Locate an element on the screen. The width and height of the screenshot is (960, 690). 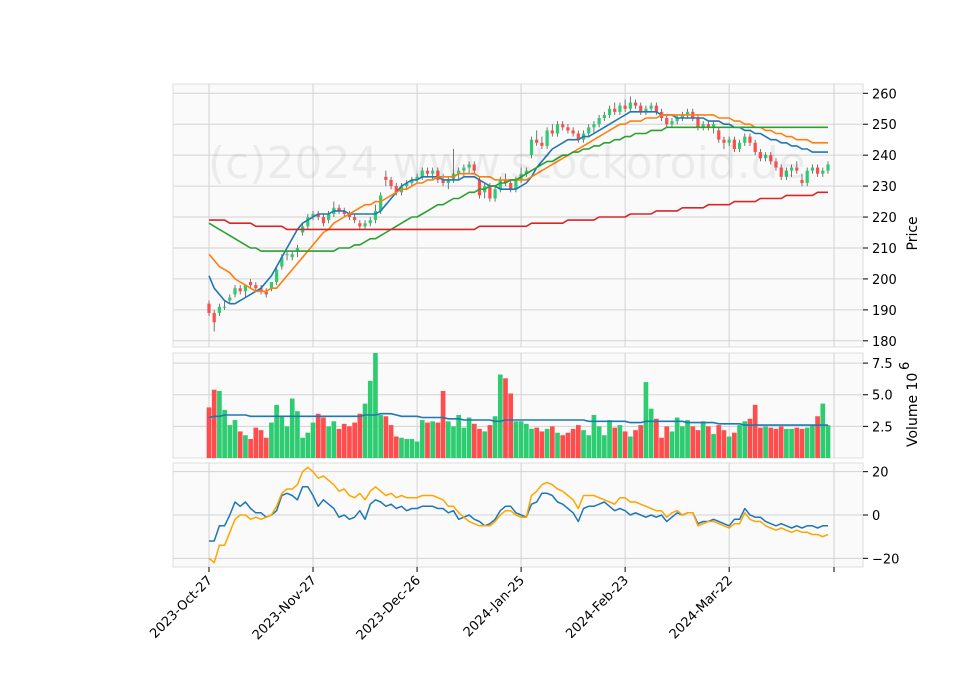
x-tick-label: 2023-Dec-26 is located at coordinates (389, 608).